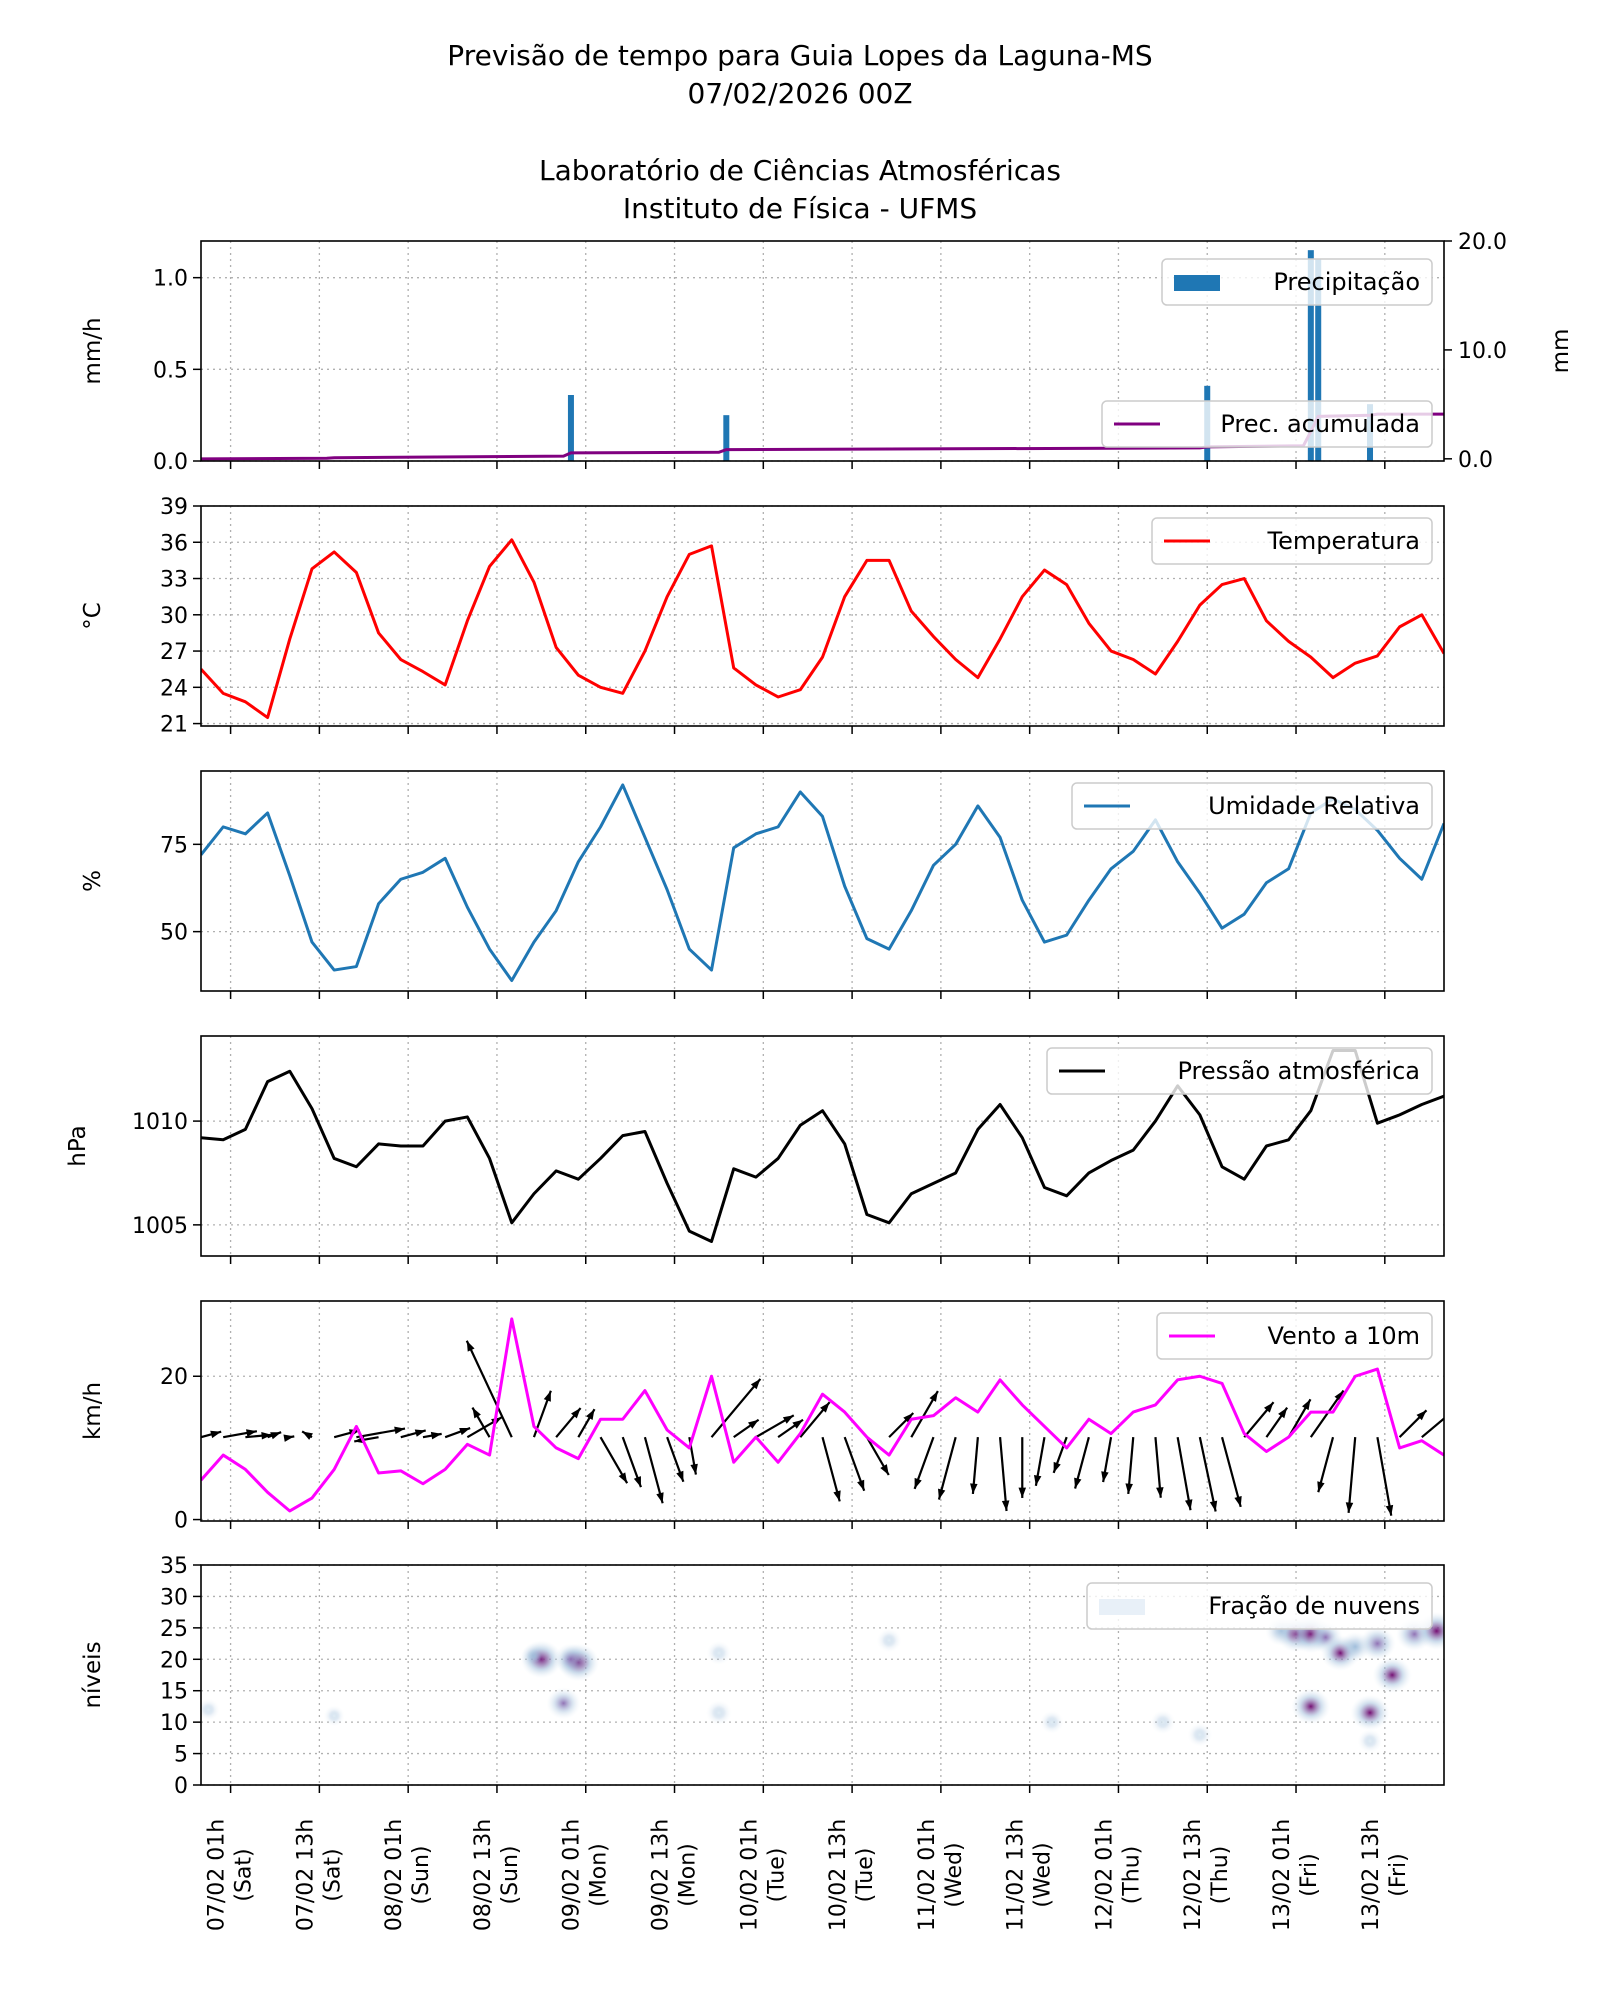 The height and width of the screenshot is (2000, 1600). I want to click on x-tick-day-label: (Fri), so click(1309, 1874).